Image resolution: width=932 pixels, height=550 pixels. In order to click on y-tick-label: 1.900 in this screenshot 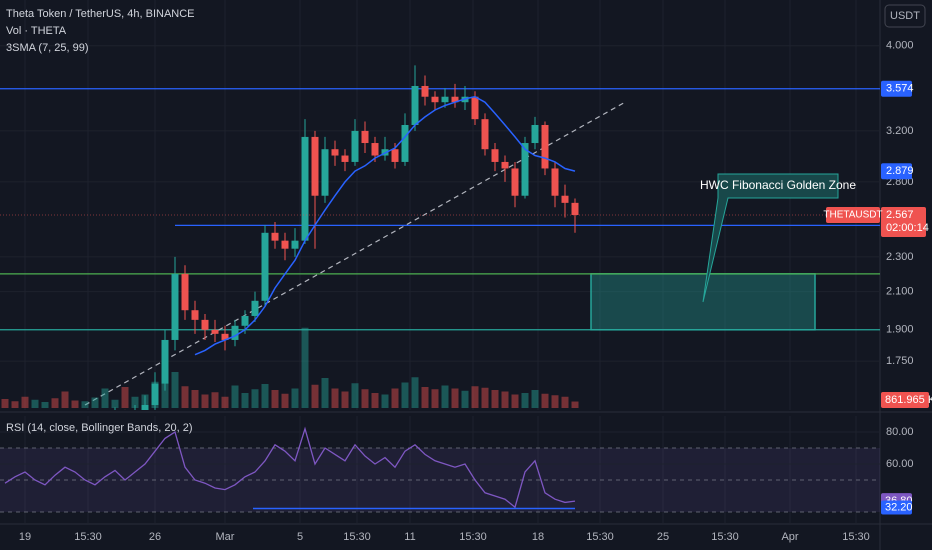, I will do `click(900, 330)`.